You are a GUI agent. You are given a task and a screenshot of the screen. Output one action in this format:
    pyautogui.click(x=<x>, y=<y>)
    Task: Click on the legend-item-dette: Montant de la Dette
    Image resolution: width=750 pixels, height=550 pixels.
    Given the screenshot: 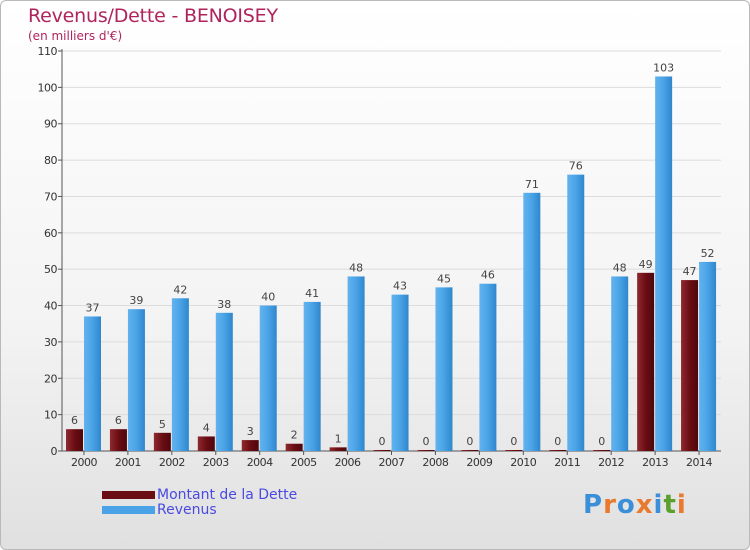 What is the action you would take?
    pyautogui.click(x=200, y=495)
    